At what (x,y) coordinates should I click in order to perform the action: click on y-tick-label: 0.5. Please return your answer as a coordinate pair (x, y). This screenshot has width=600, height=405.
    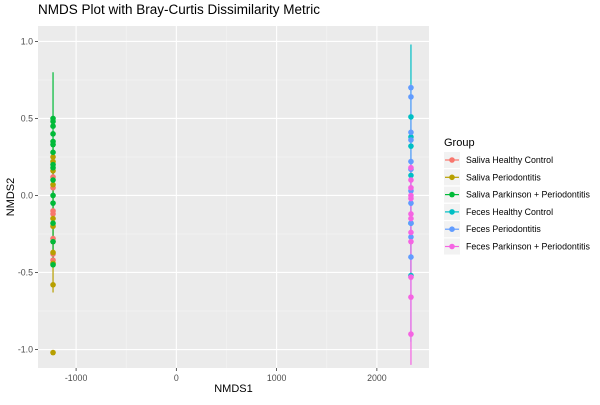
    Looking at the image, I should click on (27, 118).